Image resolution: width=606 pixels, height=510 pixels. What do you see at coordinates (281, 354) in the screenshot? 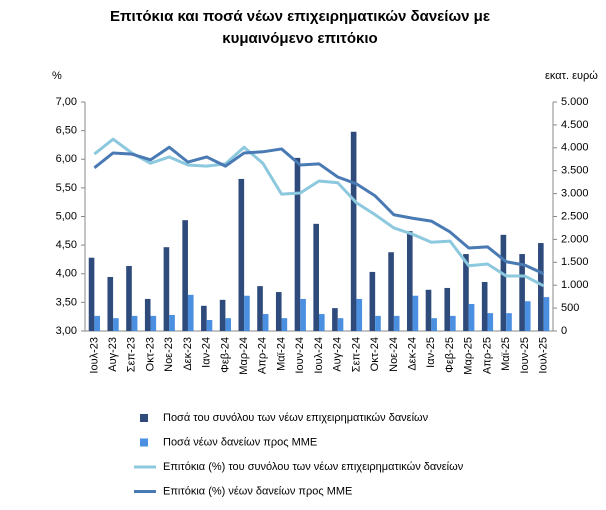
I see `x-tick-label: Μαϊ-24` at bounding box center [281, 354].